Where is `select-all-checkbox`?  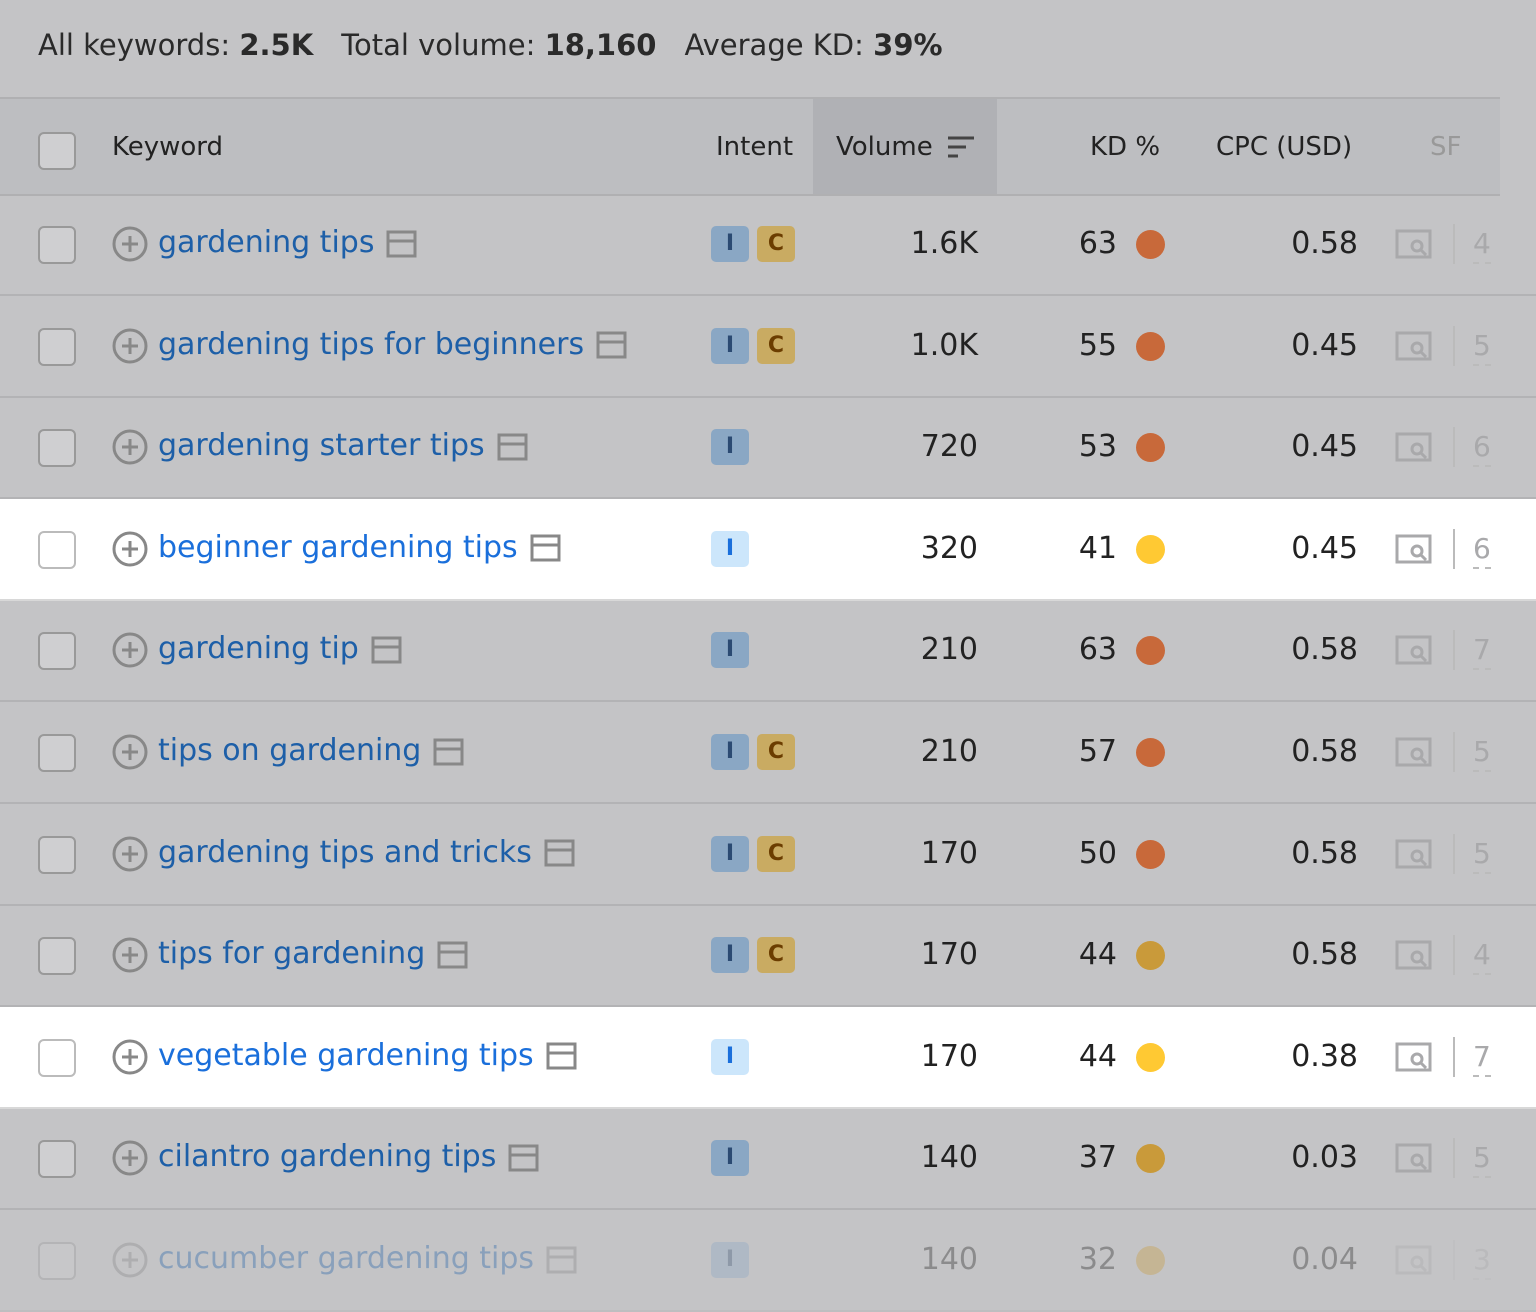
select-all-checkbox is located at coordinates (57, 151).